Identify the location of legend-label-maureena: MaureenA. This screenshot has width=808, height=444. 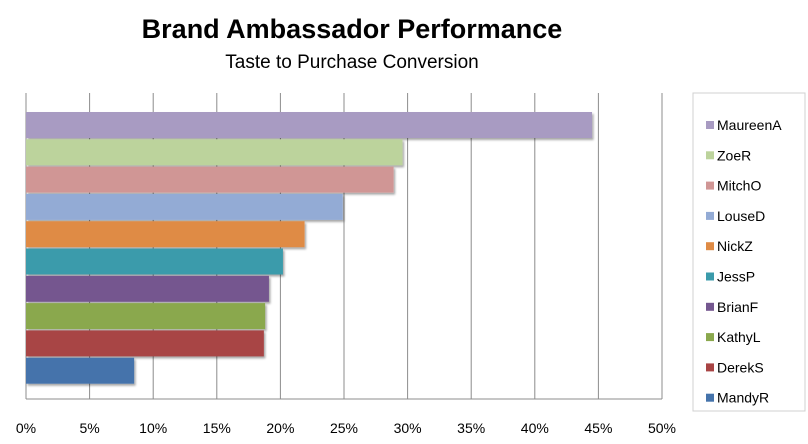
(749, 125).